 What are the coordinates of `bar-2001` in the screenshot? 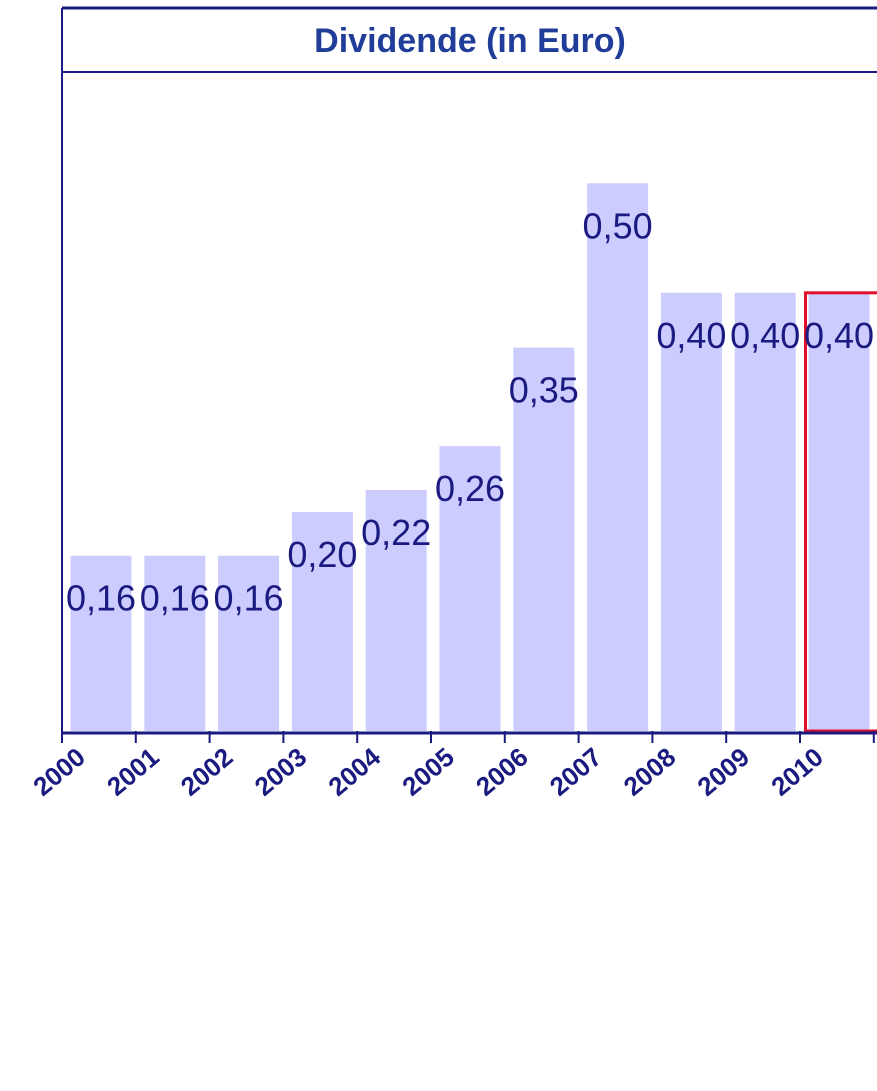 It's located at (175, 643).